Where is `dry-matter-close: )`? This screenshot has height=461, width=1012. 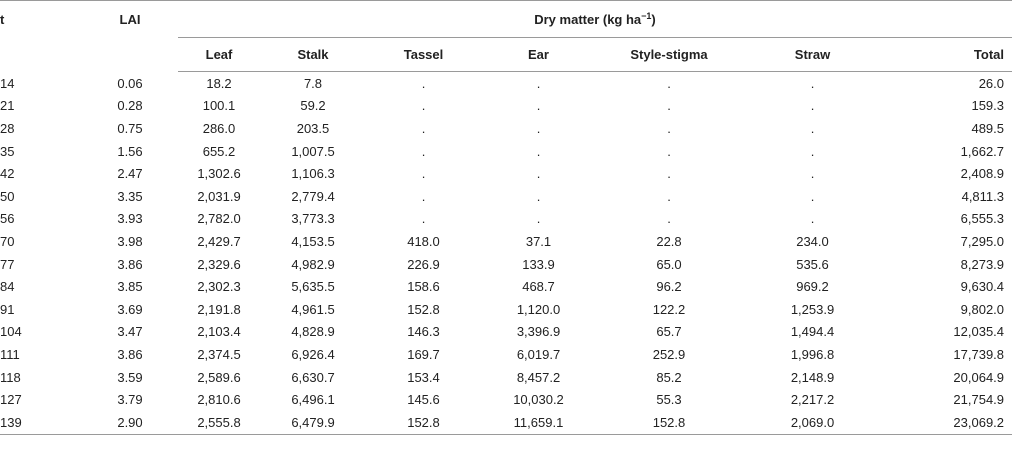
dry-matter-close: ) is located at coordinates (653, 19).